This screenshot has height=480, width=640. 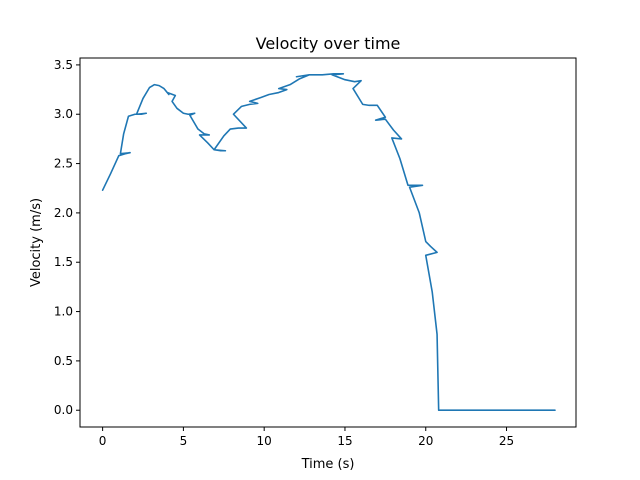 What do you see at coordinates (63, 213) in the screenshot?
I see `y-tick-label: 2.0` at bounding box center [63, 213].